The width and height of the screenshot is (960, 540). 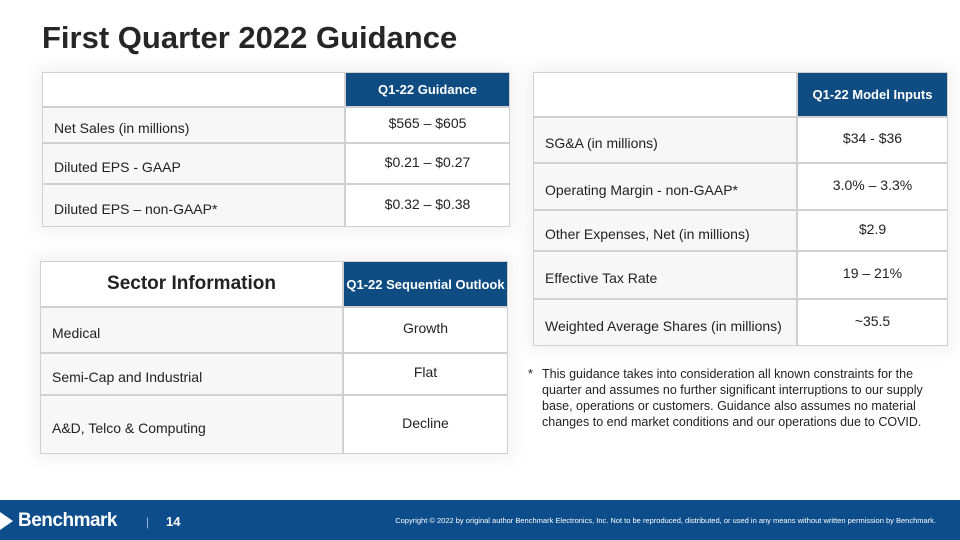 I want to click on row-value: 3.0% – 3.3%, so click(x=872, y=186).